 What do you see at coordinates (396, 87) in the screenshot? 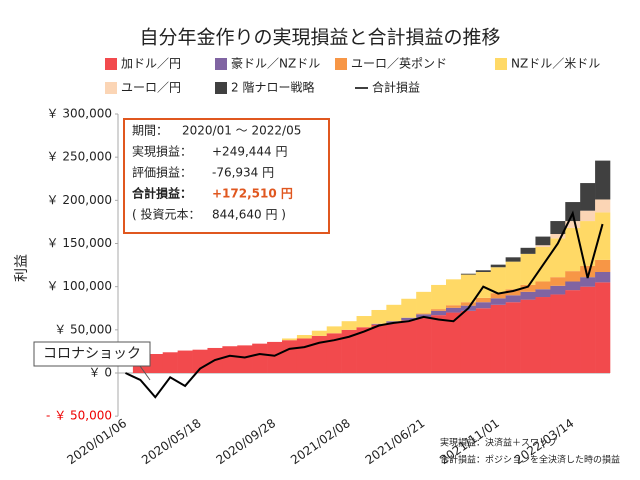
I see `legend-label: 合計損益` at bounding box center [396, 87].